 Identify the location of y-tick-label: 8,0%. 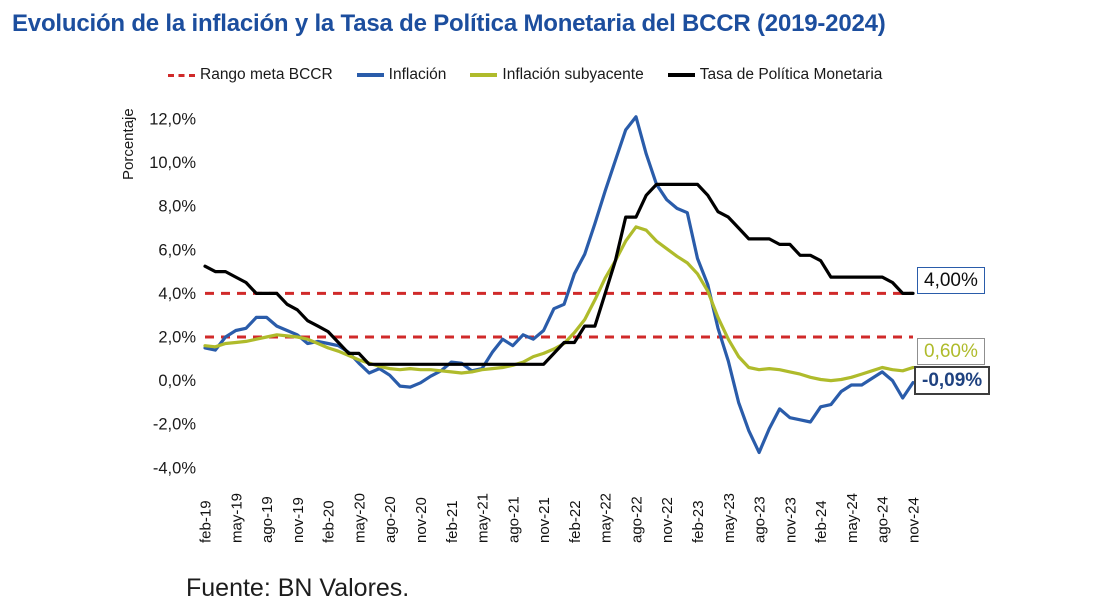
(177, 207).